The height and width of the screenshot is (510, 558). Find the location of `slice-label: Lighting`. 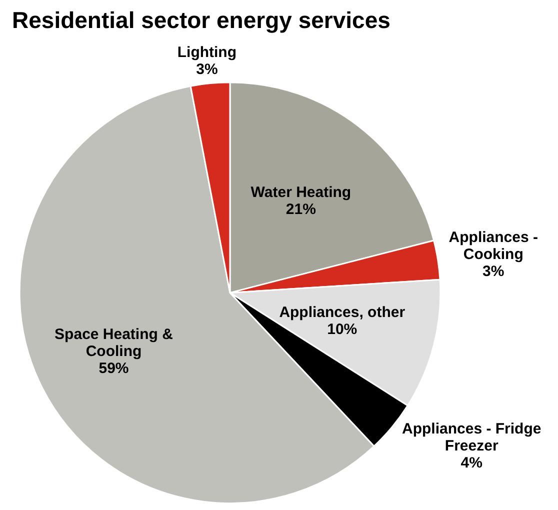

slice-label: Lighting is located at coordinates (207, 53).